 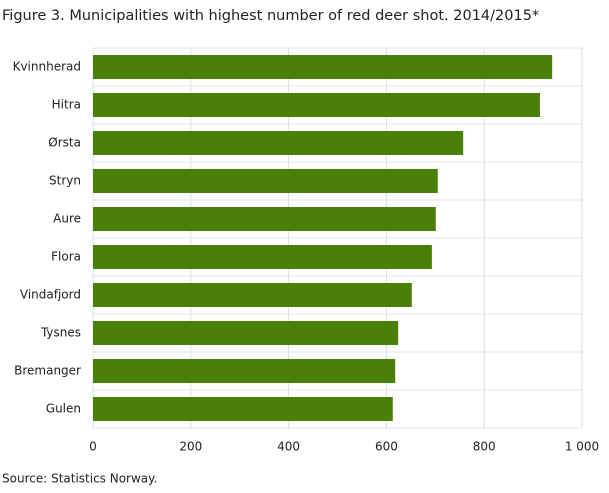 I want to click on y-tick-label: Ørsta, so click(x=64, y=143).